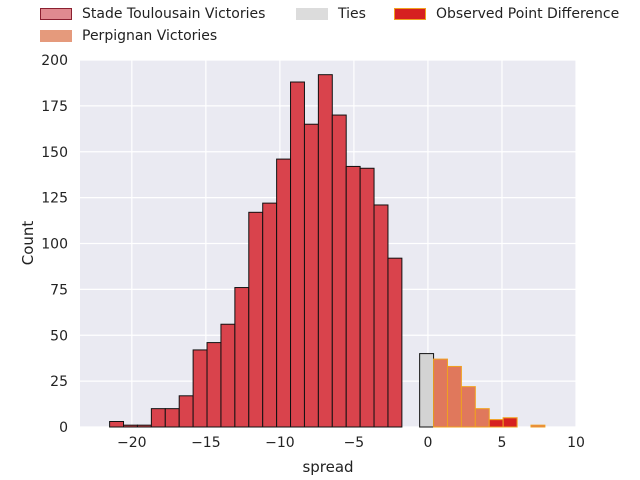  I want to click on y-tick-label: 175, so click(54, 107).